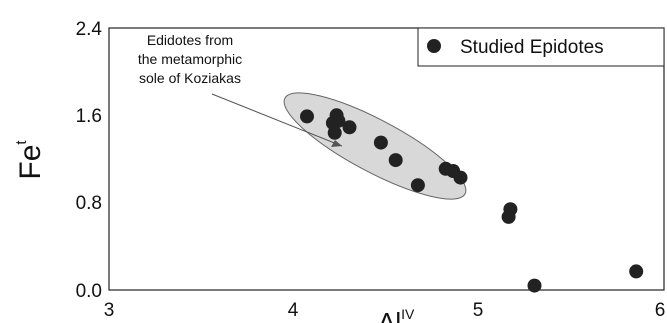 This screenshot has height=323, width=667. What do you see at coordinates (660, 310) in the screenshot?
I see `x-tick-label: 6` at bounding box center [660, 310].